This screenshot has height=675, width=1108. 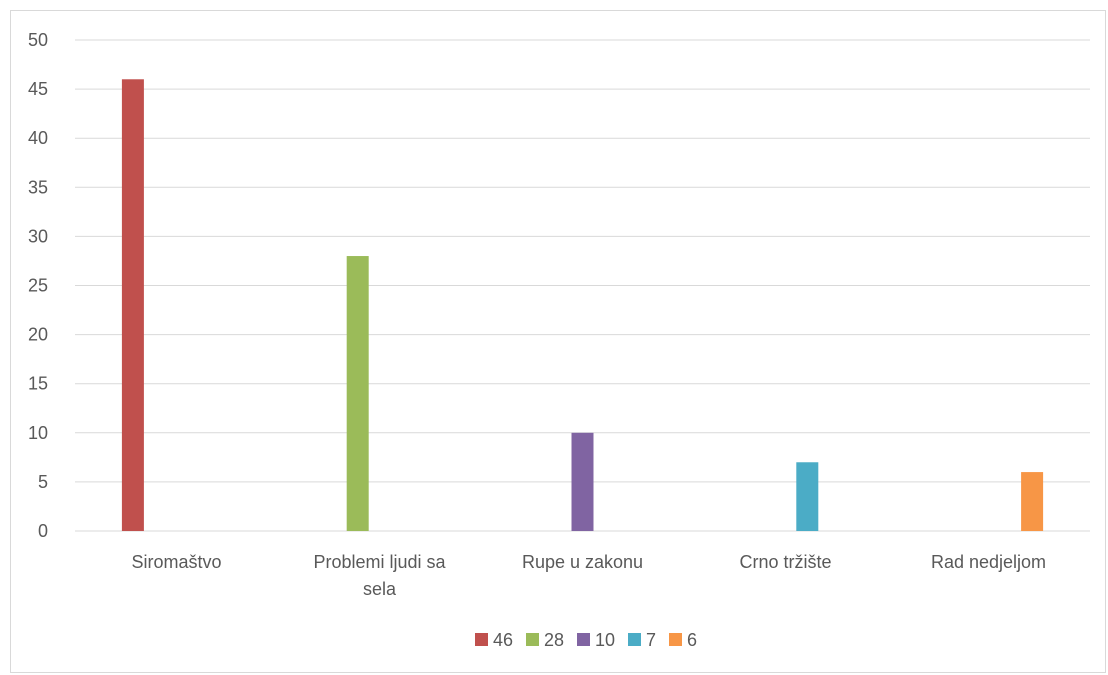 What do you see at coordinates (554, 640) in the screenshot?
I see `legend-label: 28` at bounding box center [554, 640].